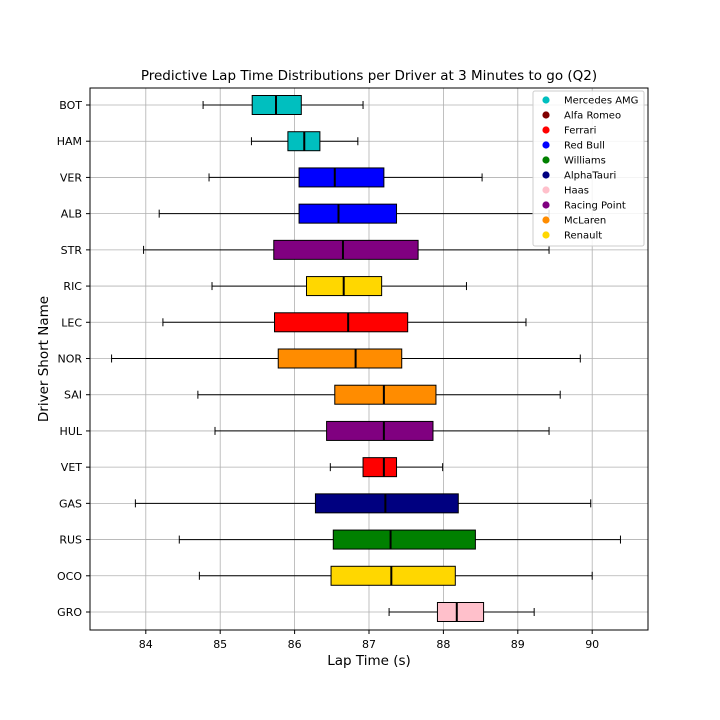 The height and width of the screenshot is (720, 720). I want to click on box-sai, so click(379, 394).